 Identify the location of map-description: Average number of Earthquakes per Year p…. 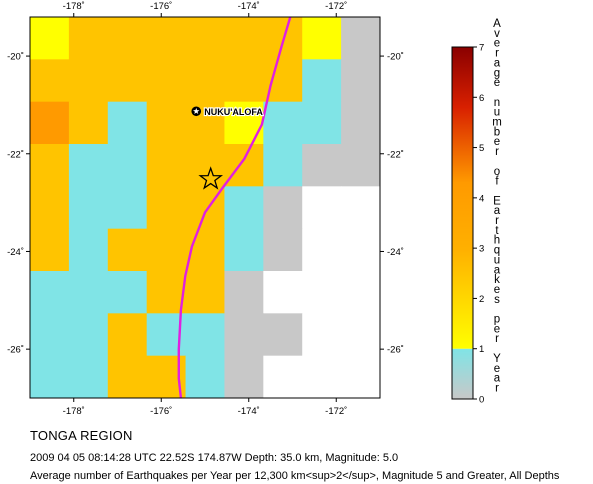
(295, 476).